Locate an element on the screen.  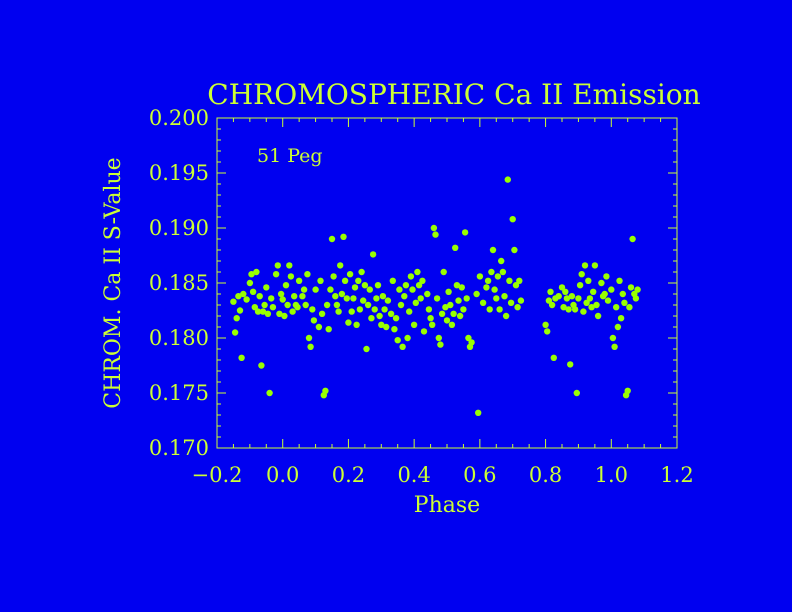
y-tick-label: 0.200 is located at coordinates (179, 118).